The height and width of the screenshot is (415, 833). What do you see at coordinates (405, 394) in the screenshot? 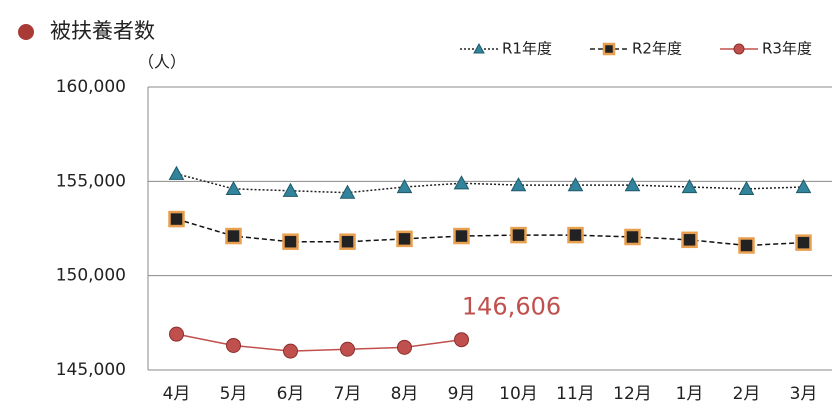
I see `x-tick-label: 8月` at bounding box center [405, 394].